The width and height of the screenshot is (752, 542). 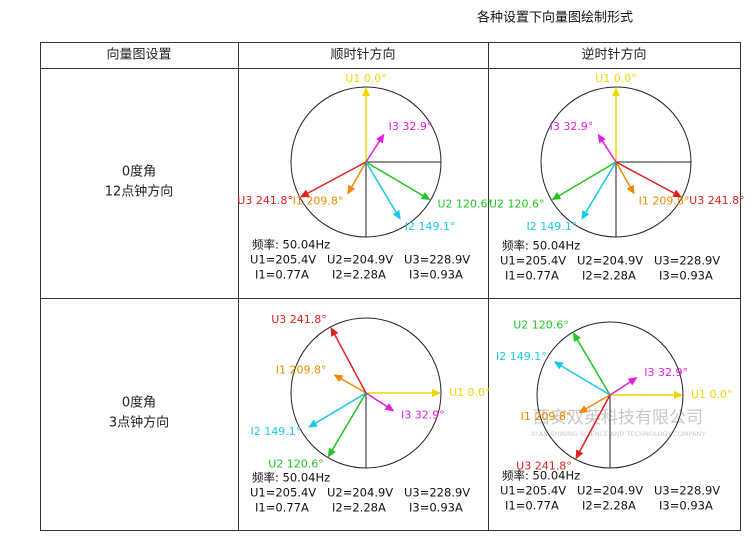 I want to click on setting-cell: 3点钟方向, so click(x=139, y=423).